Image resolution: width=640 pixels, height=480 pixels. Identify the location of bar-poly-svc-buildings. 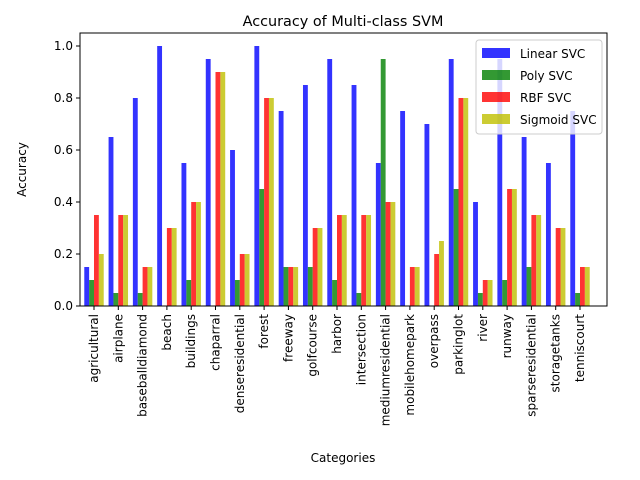
(189, 293).